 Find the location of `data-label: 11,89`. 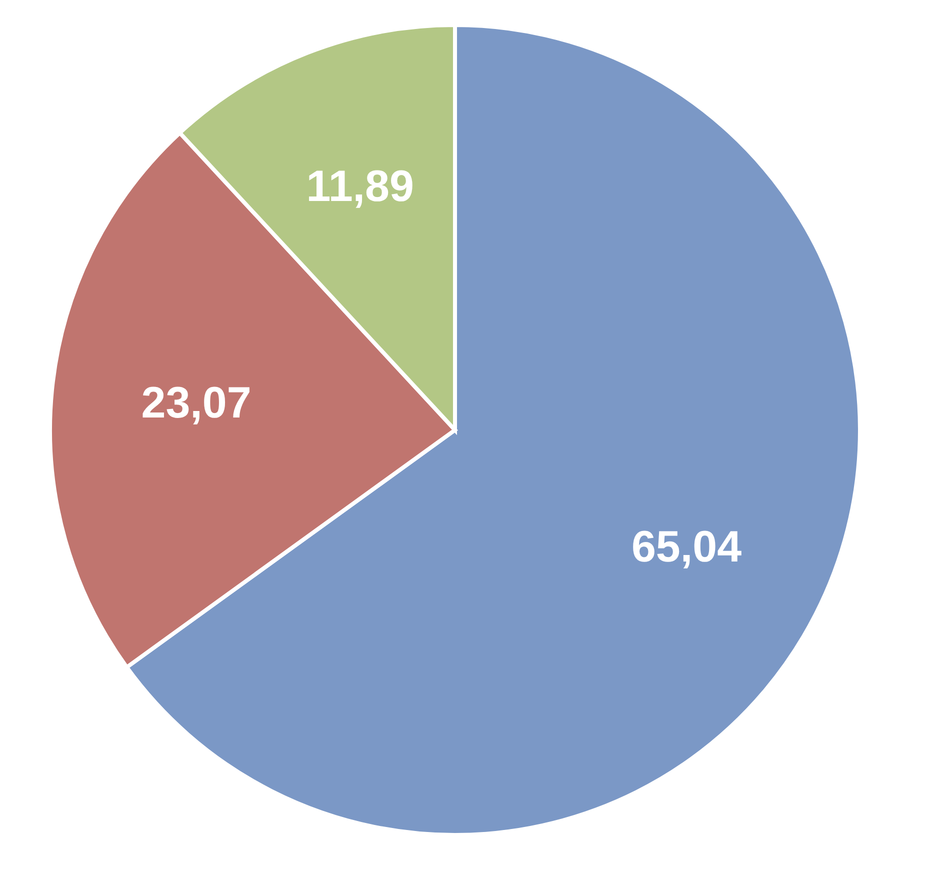

data-label: 11,89 is located at coordinates (360, 186).